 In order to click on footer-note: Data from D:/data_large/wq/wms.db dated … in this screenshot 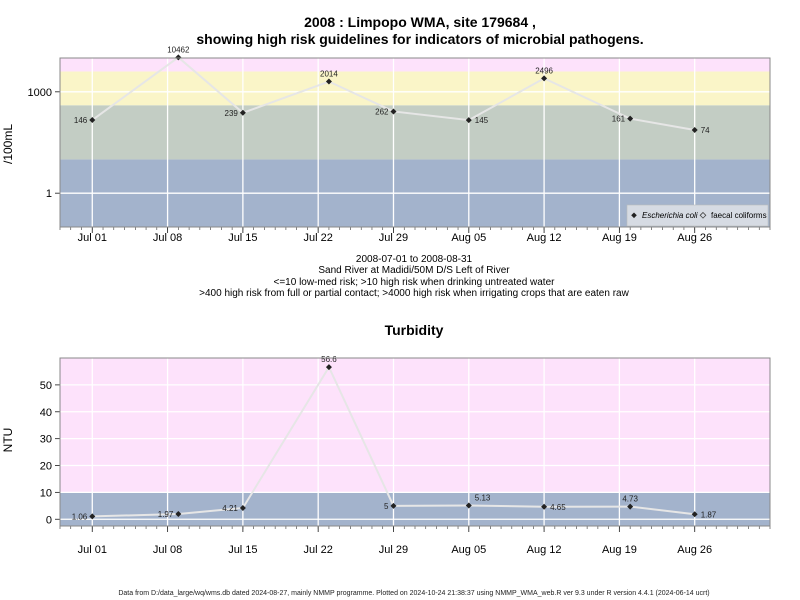, I will do `click(413, 593)`.